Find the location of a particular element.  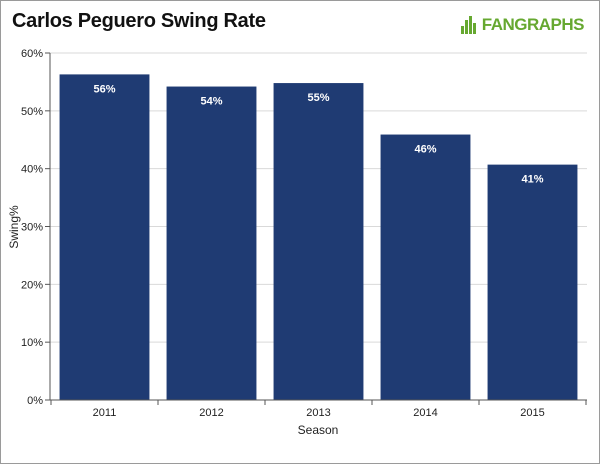

bar-value-label: 46% is located at coordinates (425, 150).